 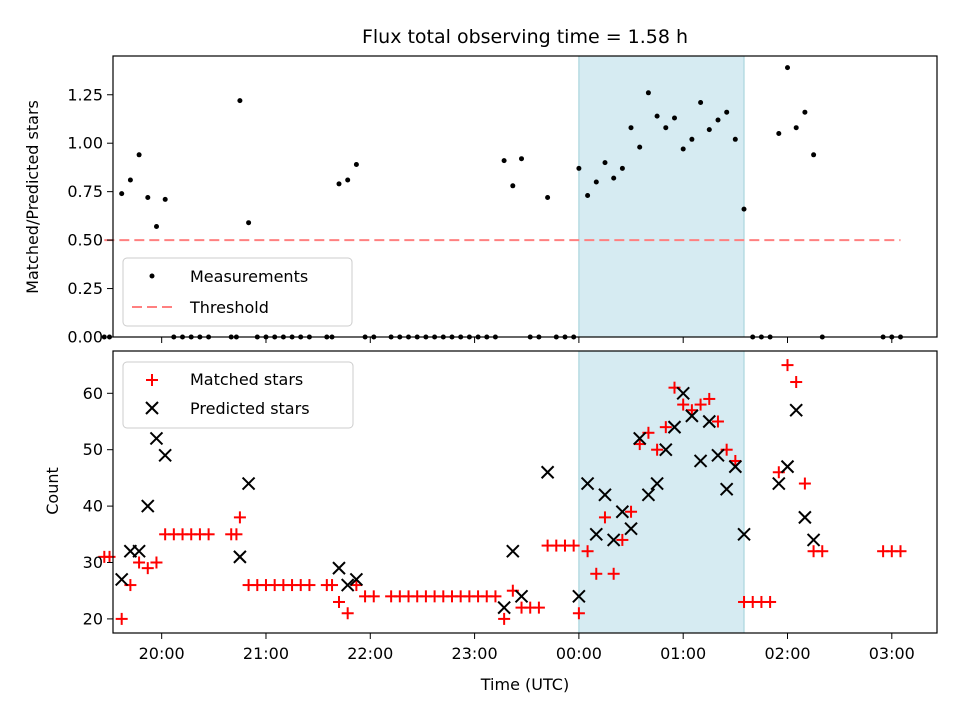 What do you see at coordinates (152, 380) in the screenshot?
I see `legend-matched-marker` at bounding box center [152, 380].